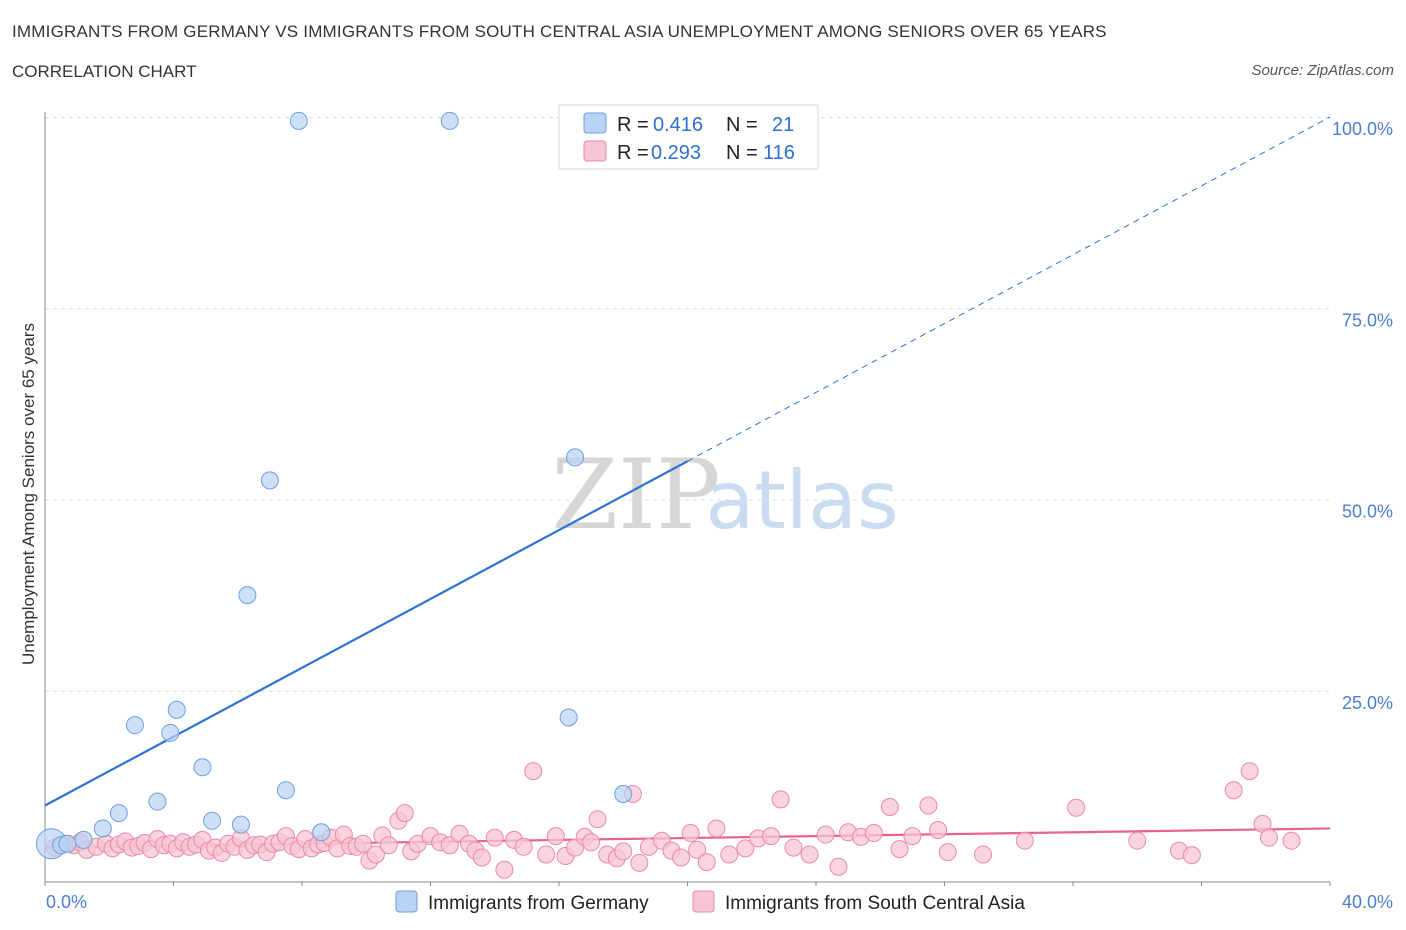 The height and width of the screenshot is (930, 1406). I want to click on legend-swatch-south-central-asia, so click(595, 151).